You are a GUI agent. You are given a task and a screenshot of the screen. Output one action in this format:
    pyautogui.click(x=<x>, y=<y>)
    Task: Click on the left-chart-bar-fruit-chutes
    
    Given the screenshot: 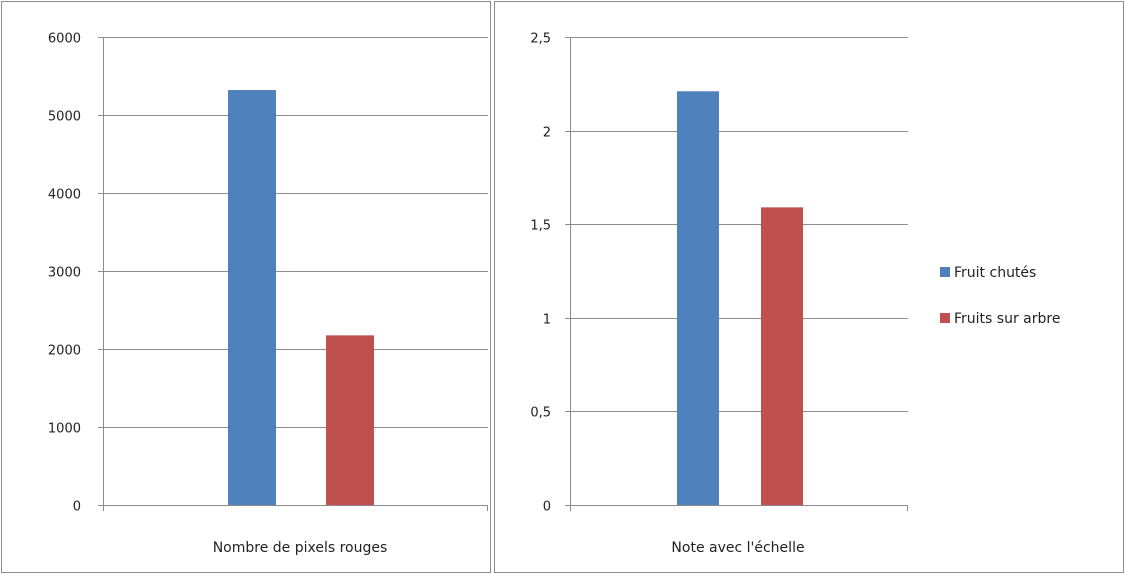 What is the action you would take?
    pyautogui.click(x=252, y=297)
    